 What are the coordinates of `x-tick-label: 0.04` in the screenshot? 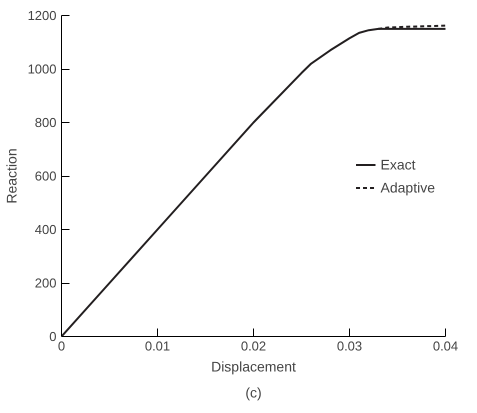 It's located at (445, 346).